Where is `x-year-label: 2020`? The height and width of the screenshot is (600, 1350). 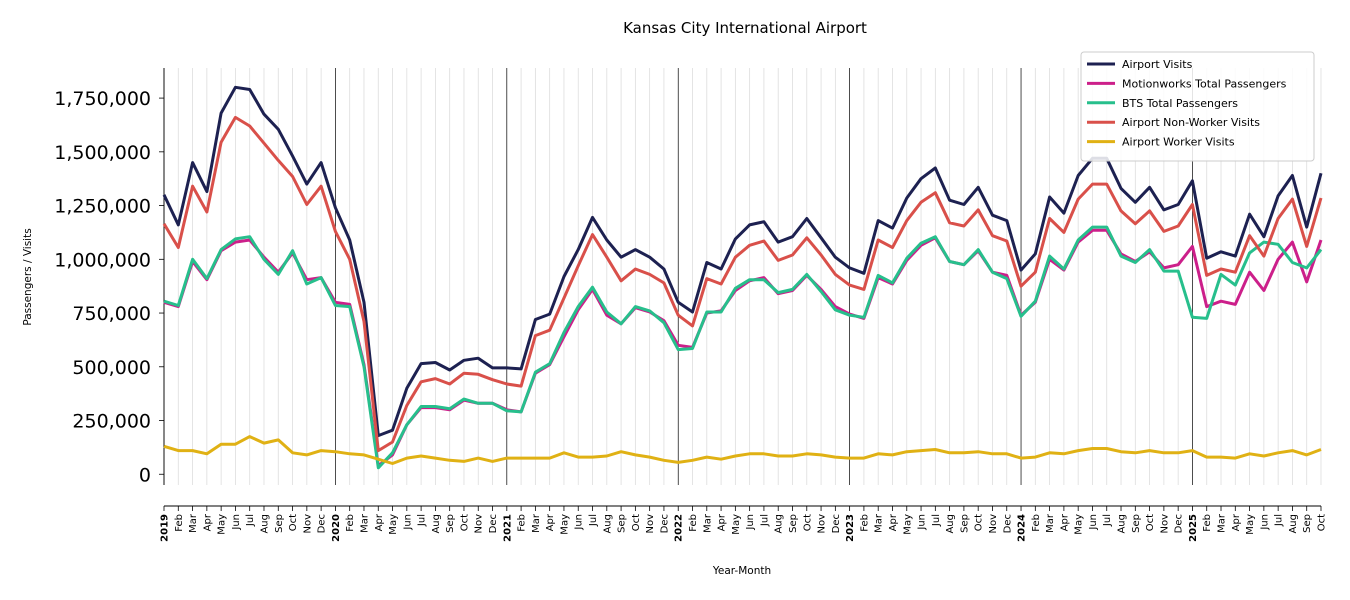
x-year-label: 2020 is located at coordinates (336, 528).